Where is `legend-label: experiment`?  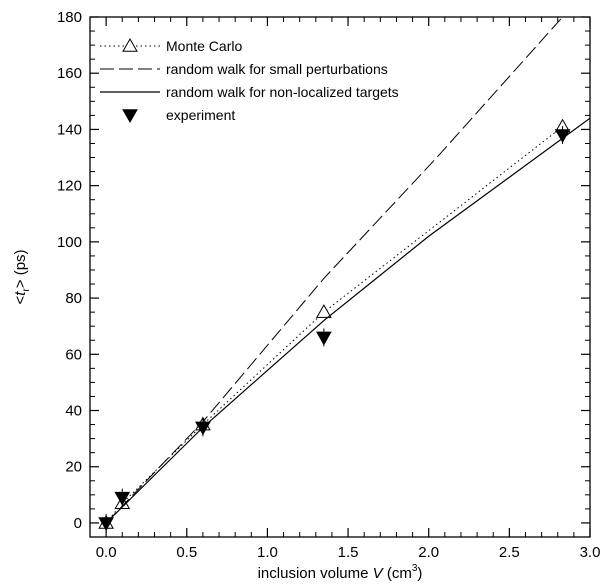 legend-label: experiment is located at coordinates (200, 115).